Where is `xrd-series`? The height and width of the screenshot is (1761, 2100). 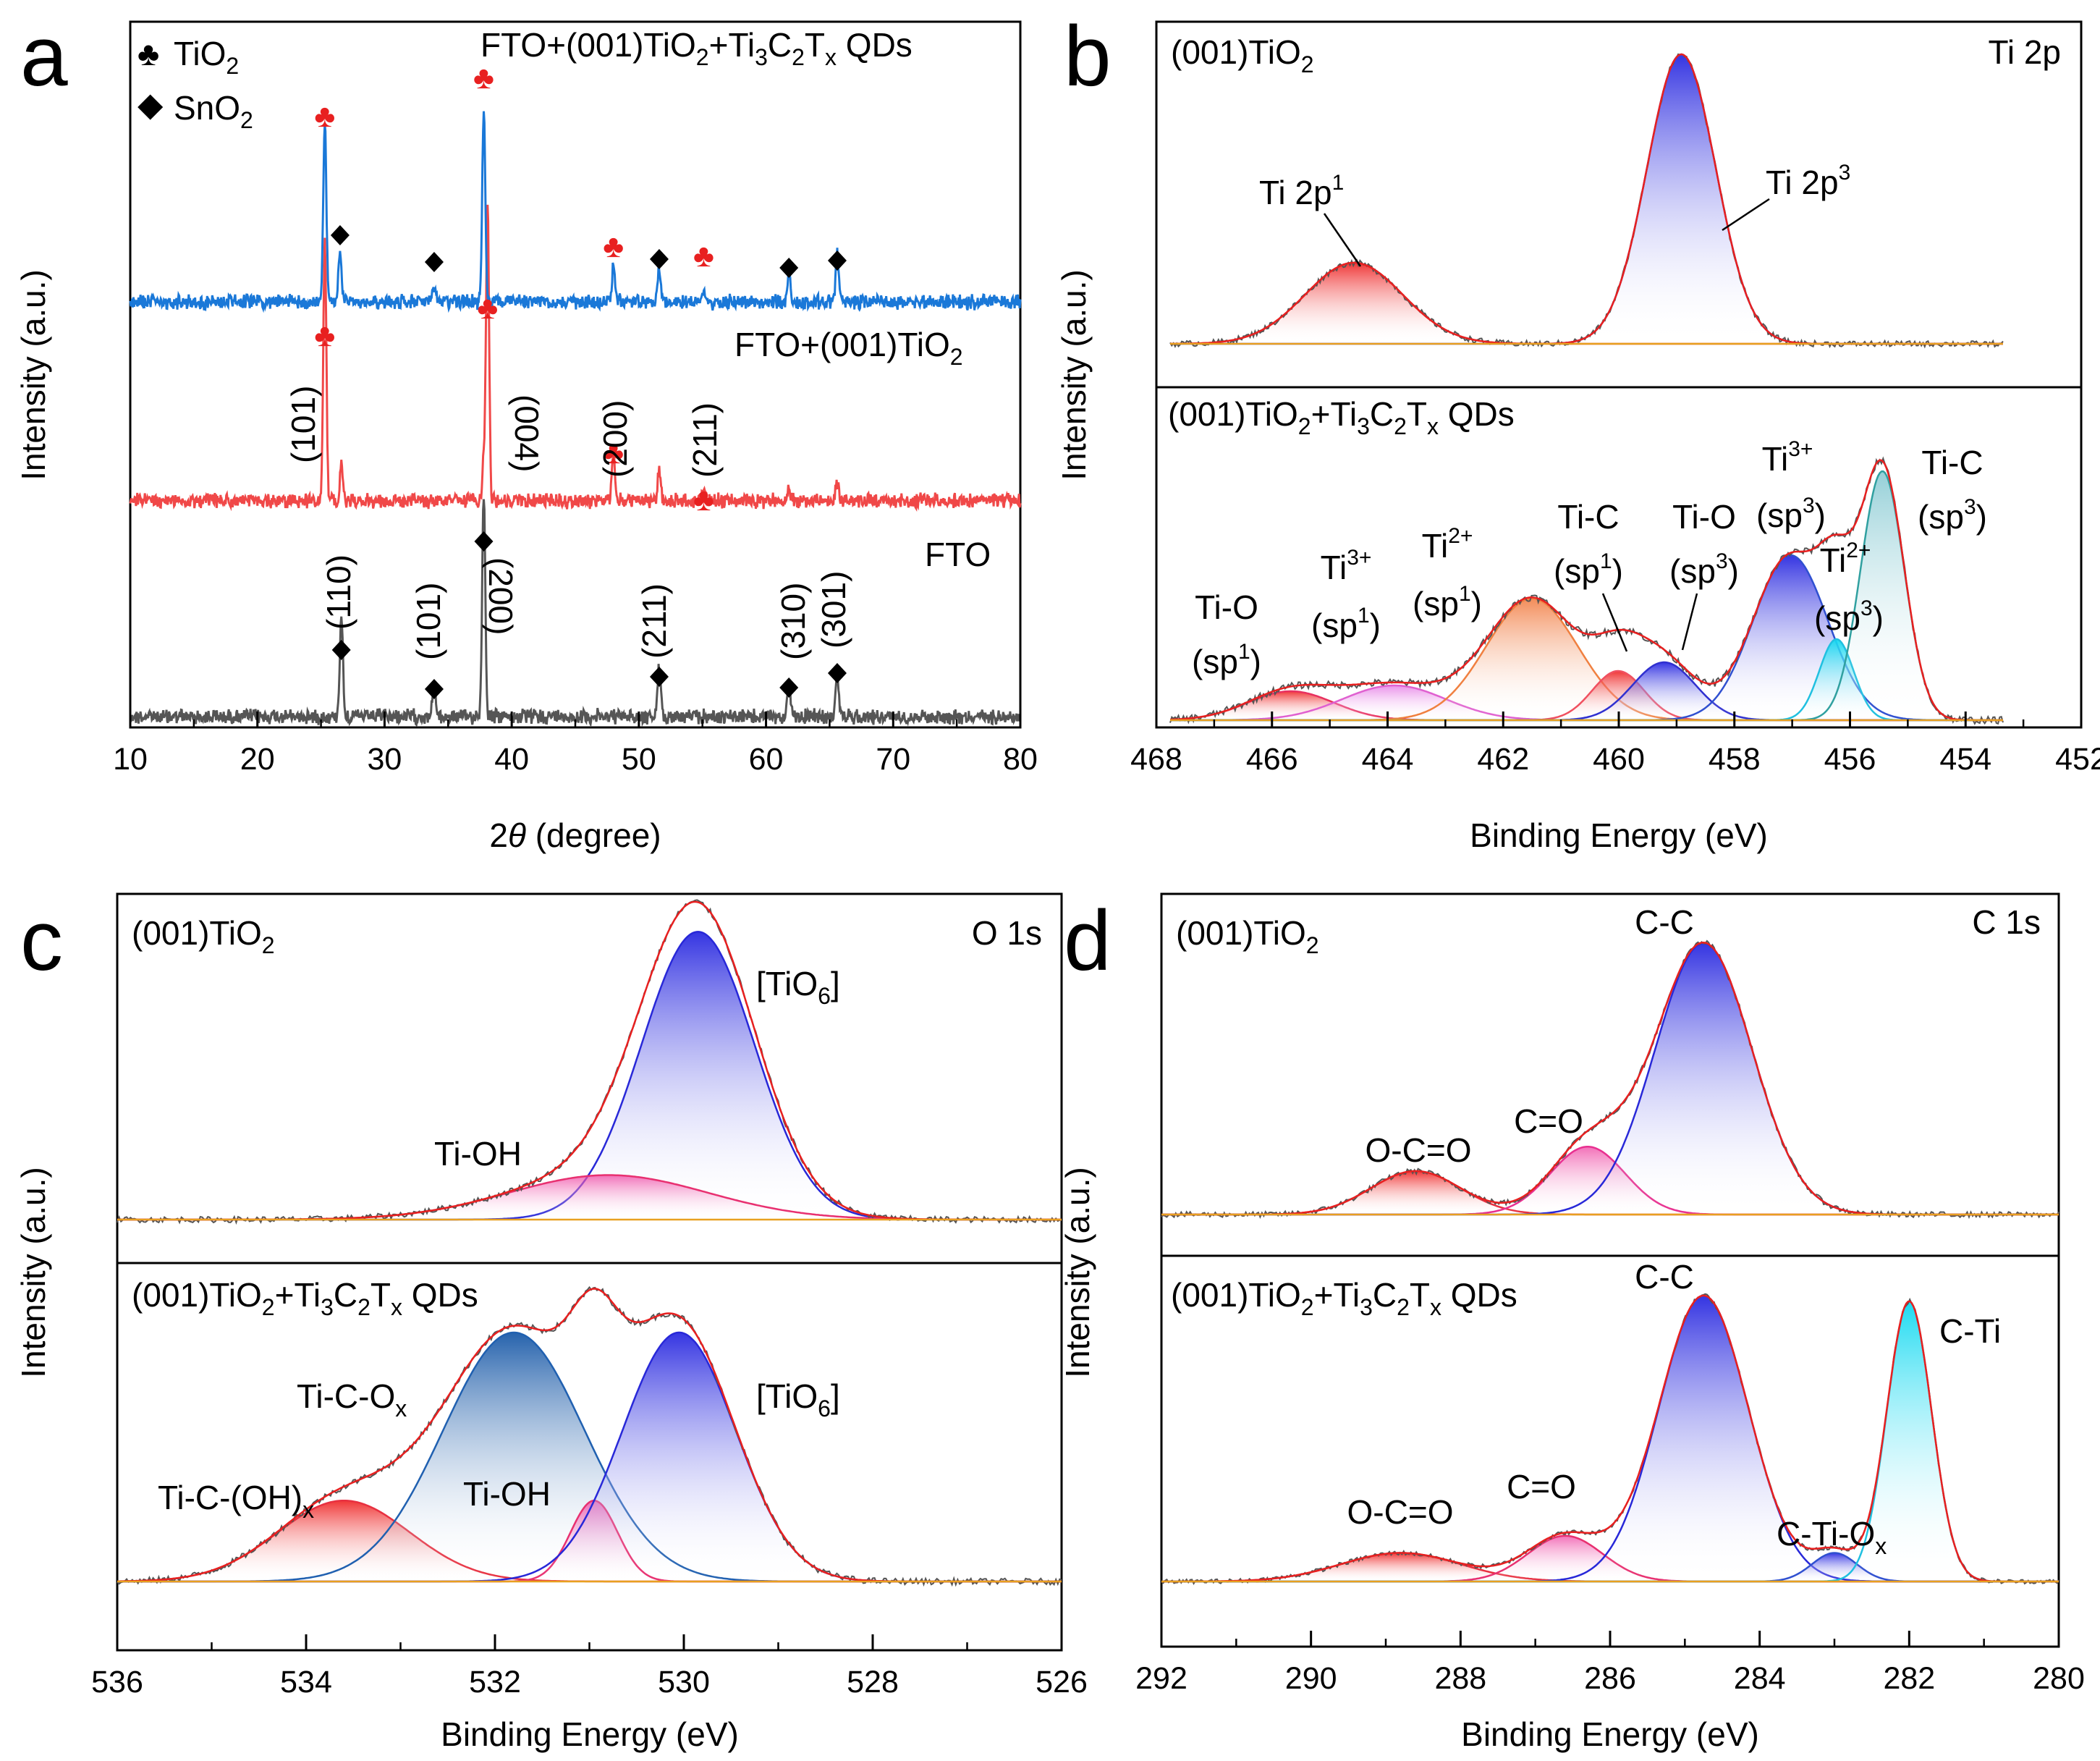
xrd-series is located at coordinates (576, 419).